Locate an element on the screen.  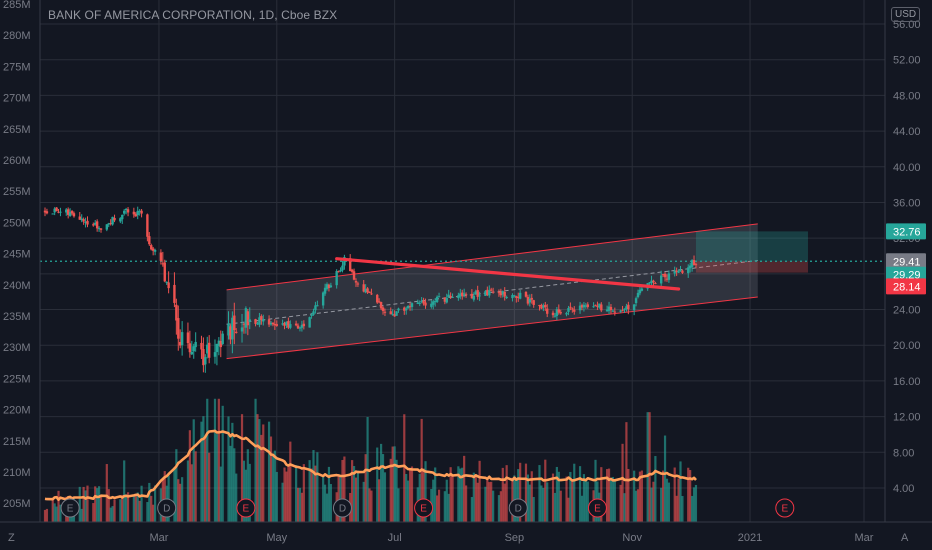
volume-tick-label: 260M is located at coordinates (17, 161).